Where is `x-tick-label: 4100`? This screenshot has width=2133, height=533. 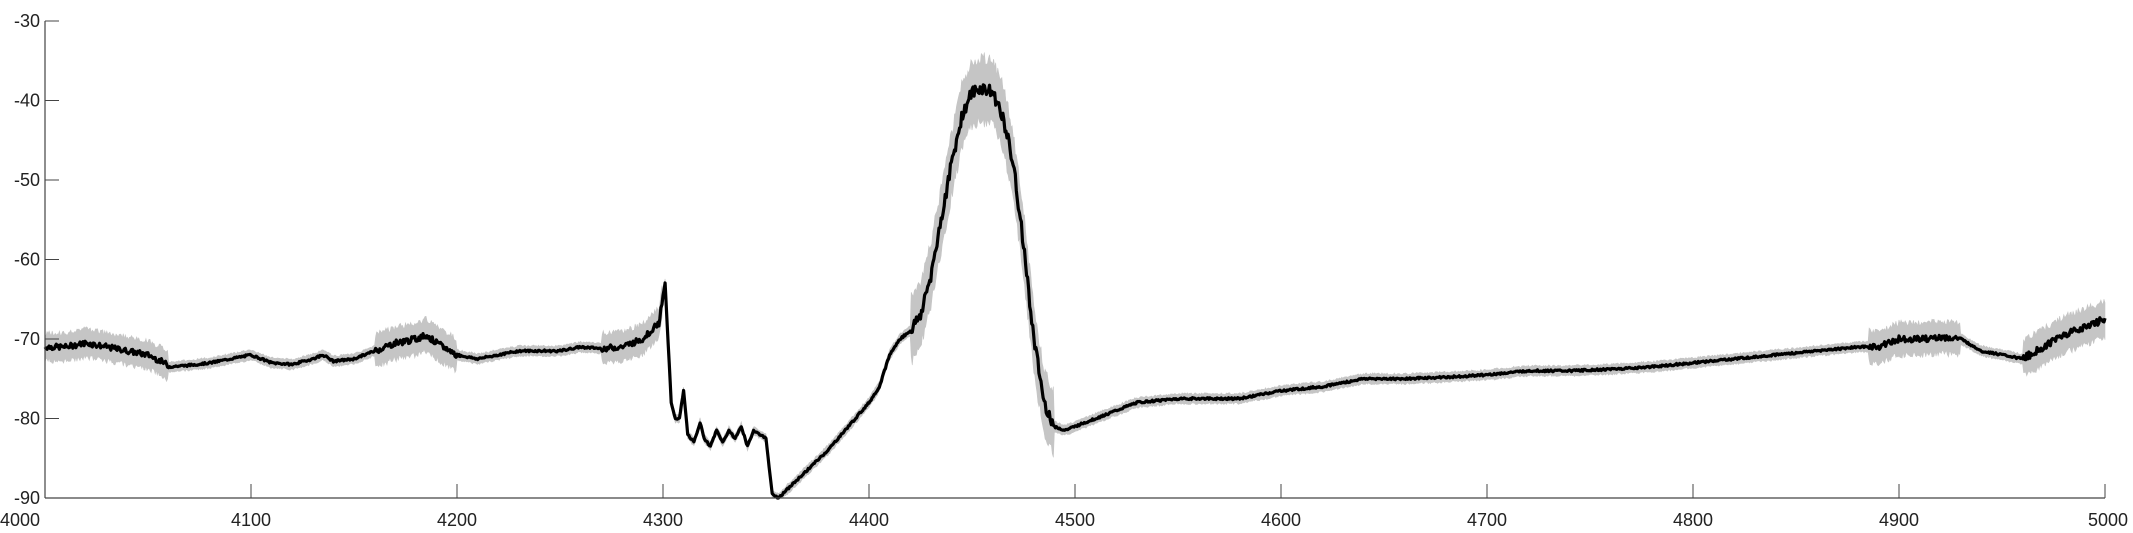 x-tick-label: 4100 is located at coordinates (251, 520).